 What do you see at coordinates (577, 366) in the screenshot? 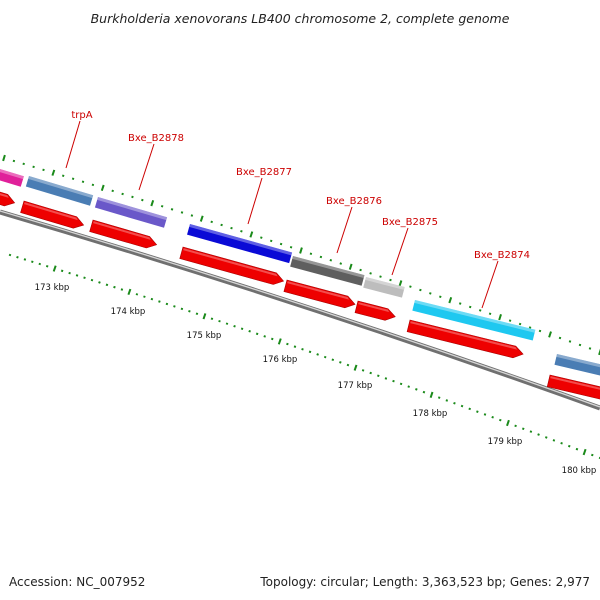
I see `gene-bar-partial-right` at bounding box center [577, 366].